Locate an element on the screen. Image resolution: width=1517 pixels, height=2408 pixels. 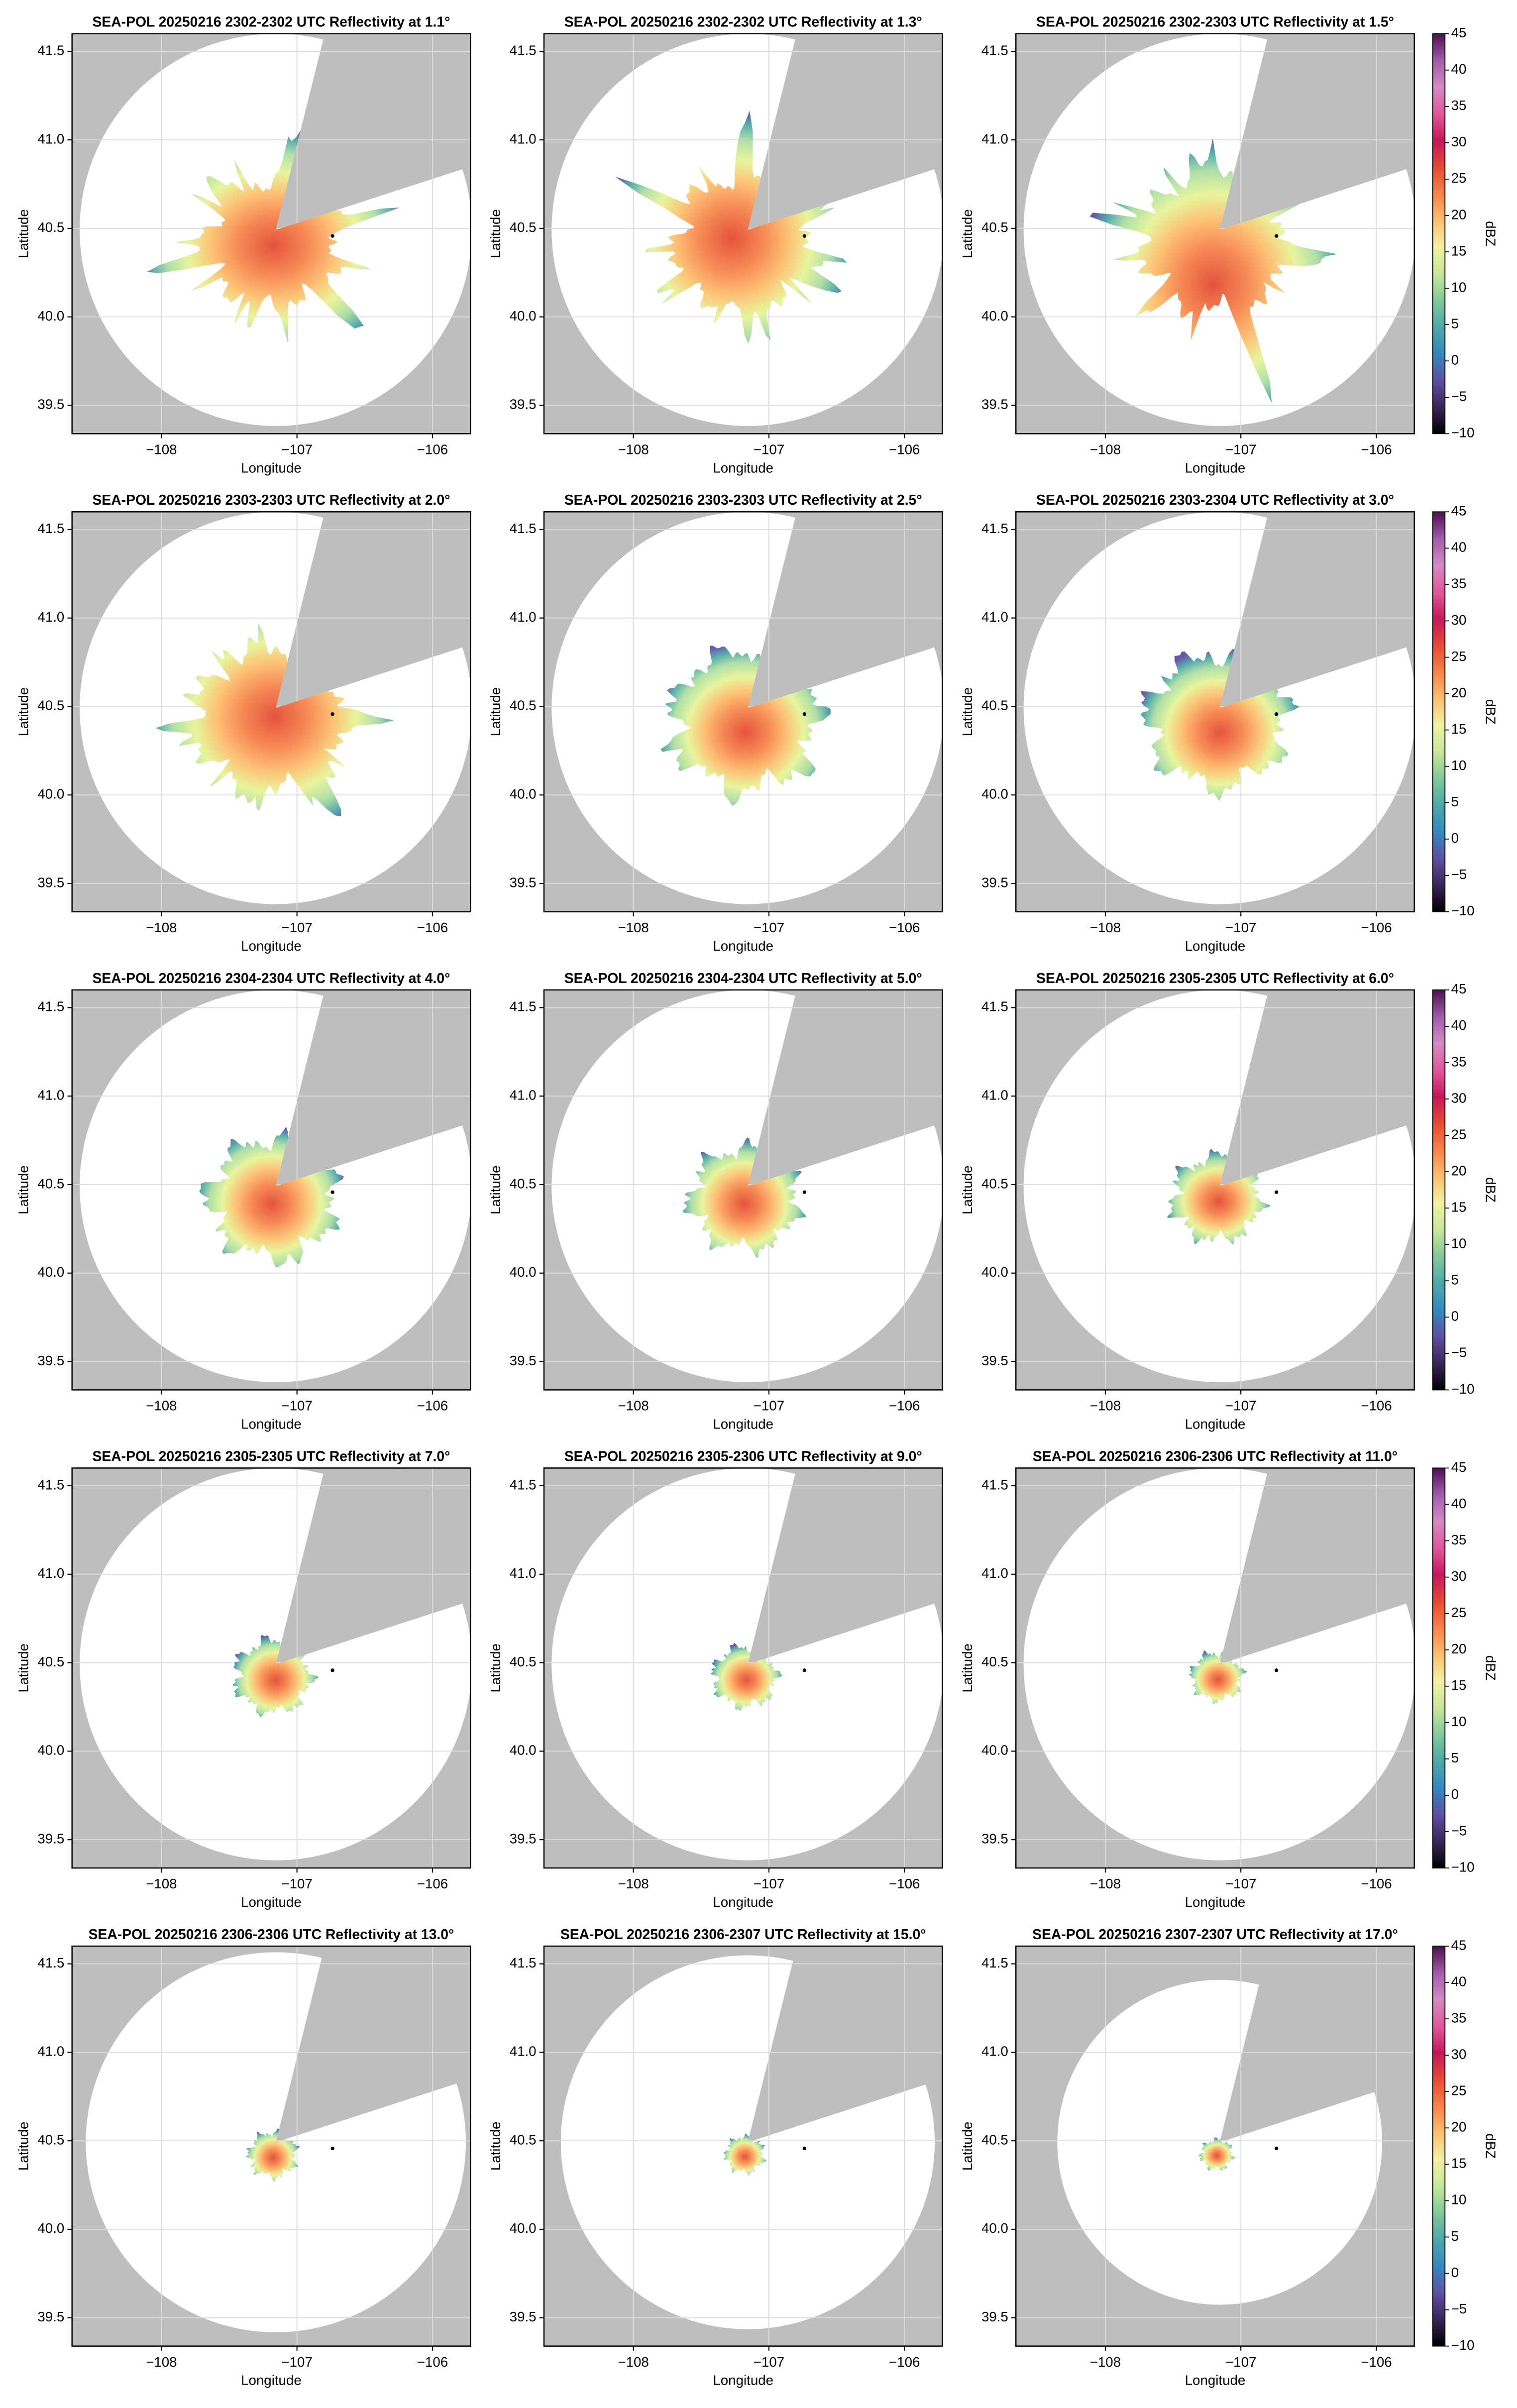
colorbar-tick-label: 15 is located at coordinates (1459, 1207).